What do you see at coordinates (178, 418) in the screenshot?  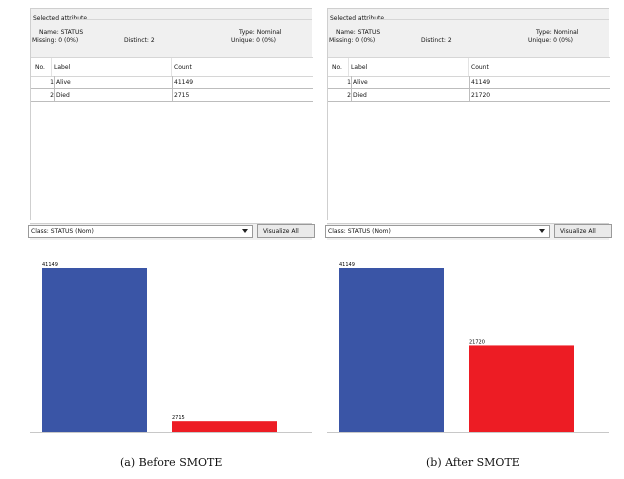 I see `bar-value-label: 2715` at bounding box center [178, 418].